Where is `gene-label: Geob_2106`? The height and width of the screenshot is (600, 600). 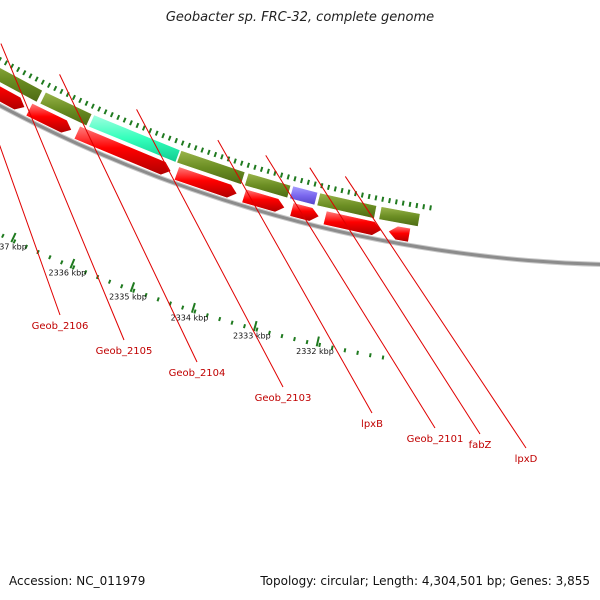
gene-label: Geob_2106 is located at coordinates (60, 326).